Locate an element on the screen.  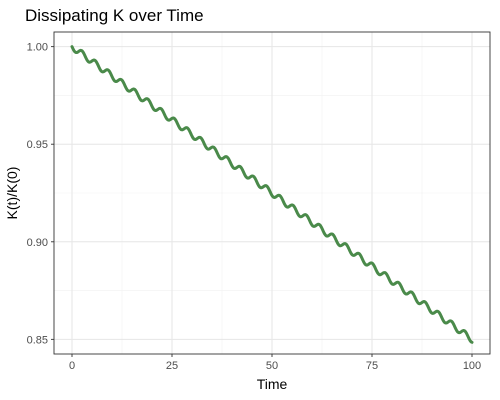
chart-title: Dissipating K over Time is located at coordinates (114, 15).